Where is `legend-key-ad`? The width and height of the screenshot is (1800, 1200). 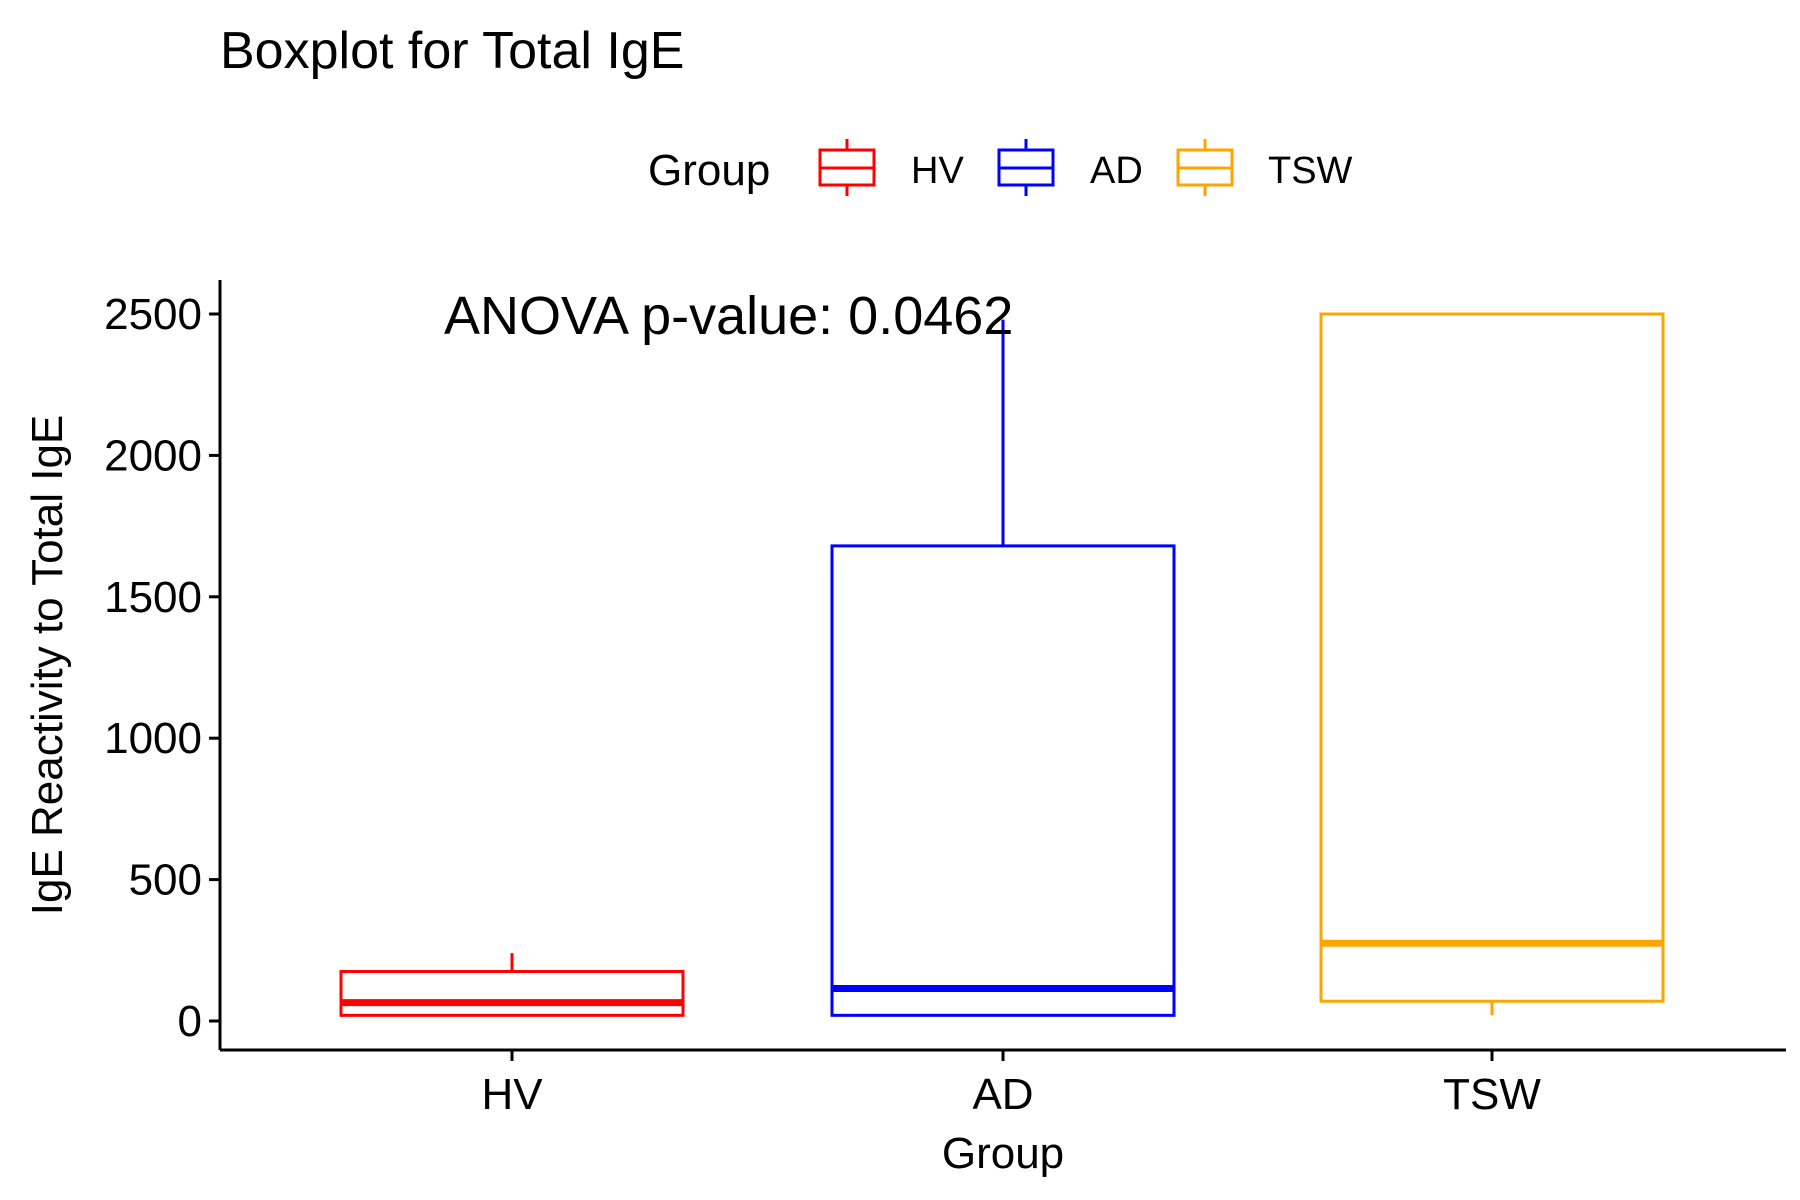 legend-key-ad is located at coordinates (1026, 167).